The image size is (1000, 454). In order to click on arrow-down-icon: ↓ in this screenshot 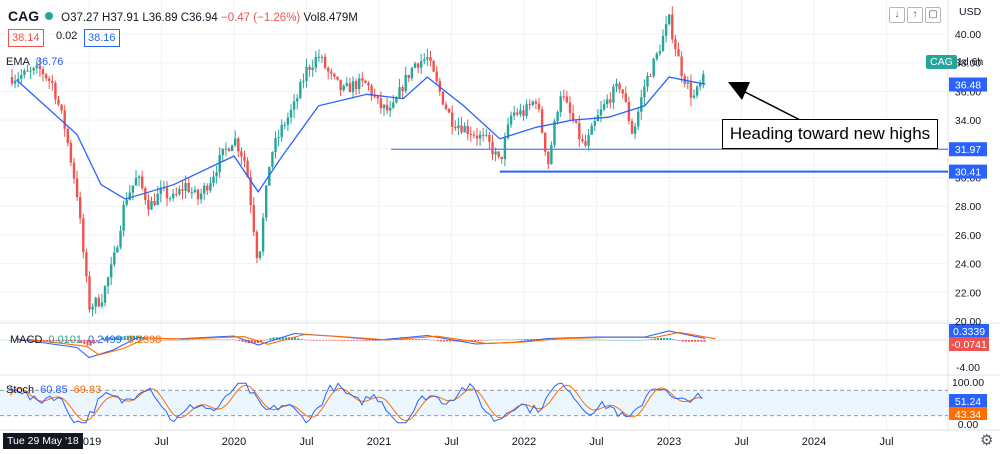, I will do `click(897, 15)`.